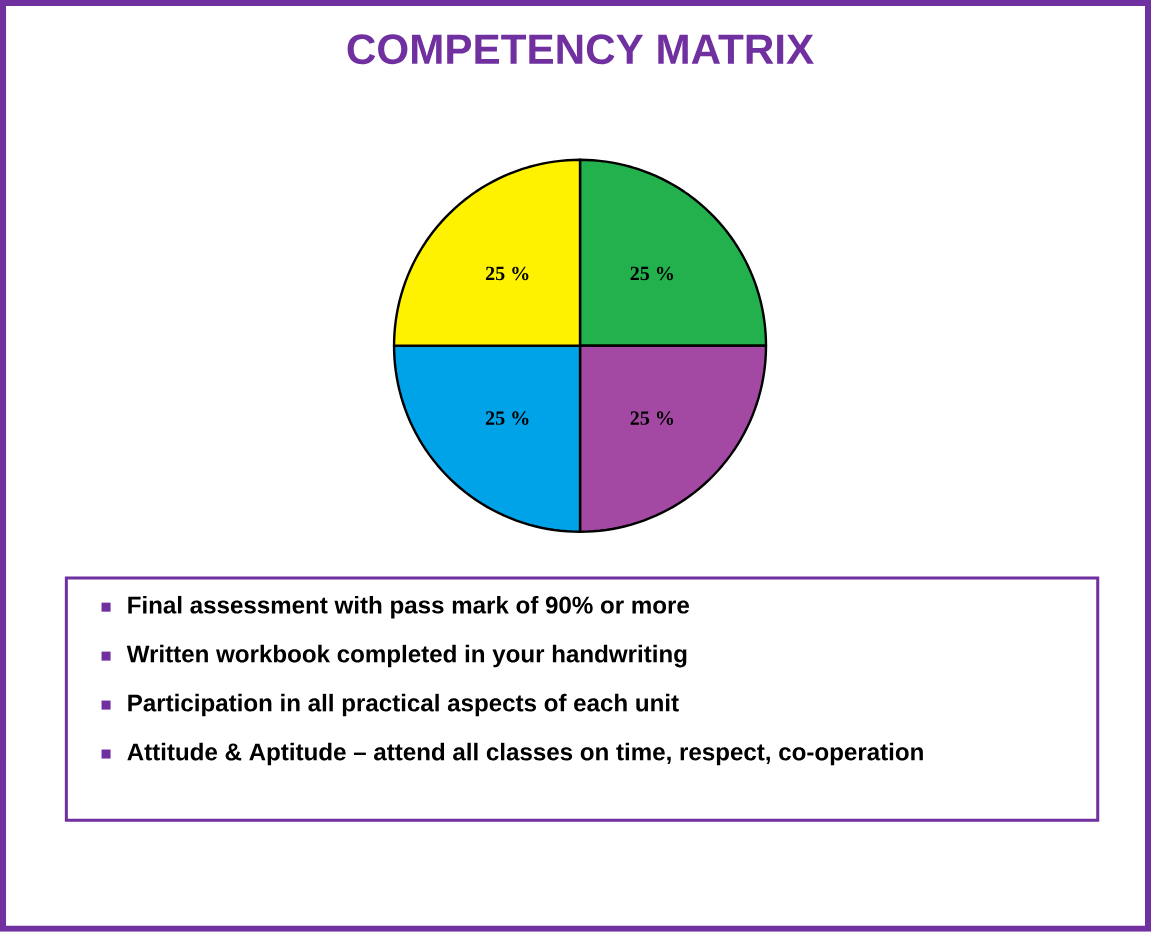 This screenshot has width=1151, height=932. What do you see at coordinates (406, 656) in the screenshot?
I see `text: Written workbook completed in your handwriting` at bounding box center [406, 656].